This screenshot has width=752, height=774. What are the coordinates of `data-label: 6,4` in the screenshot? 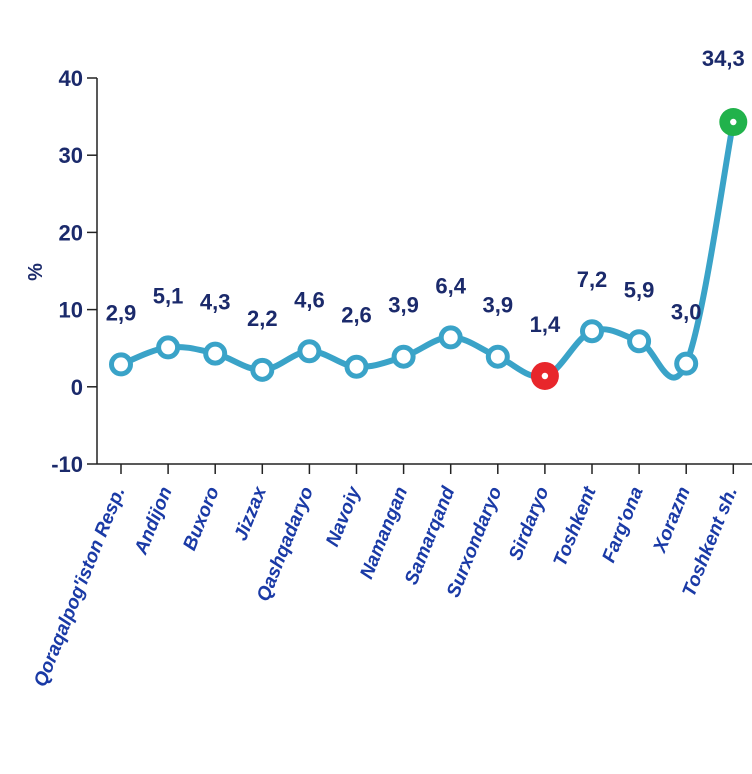 It's located at (450, 285).